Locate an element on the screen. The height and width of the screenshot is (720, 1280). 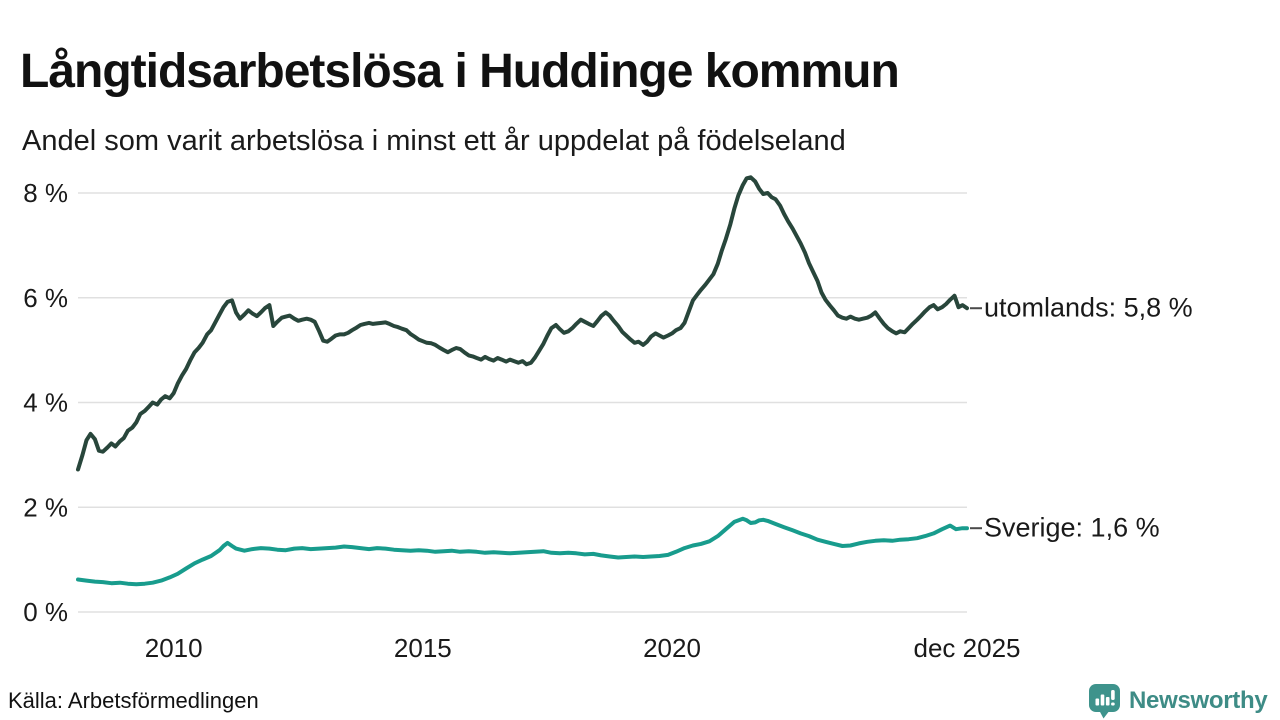
y-axis-tick-label: 8 % is located at coordinates (45, 193).